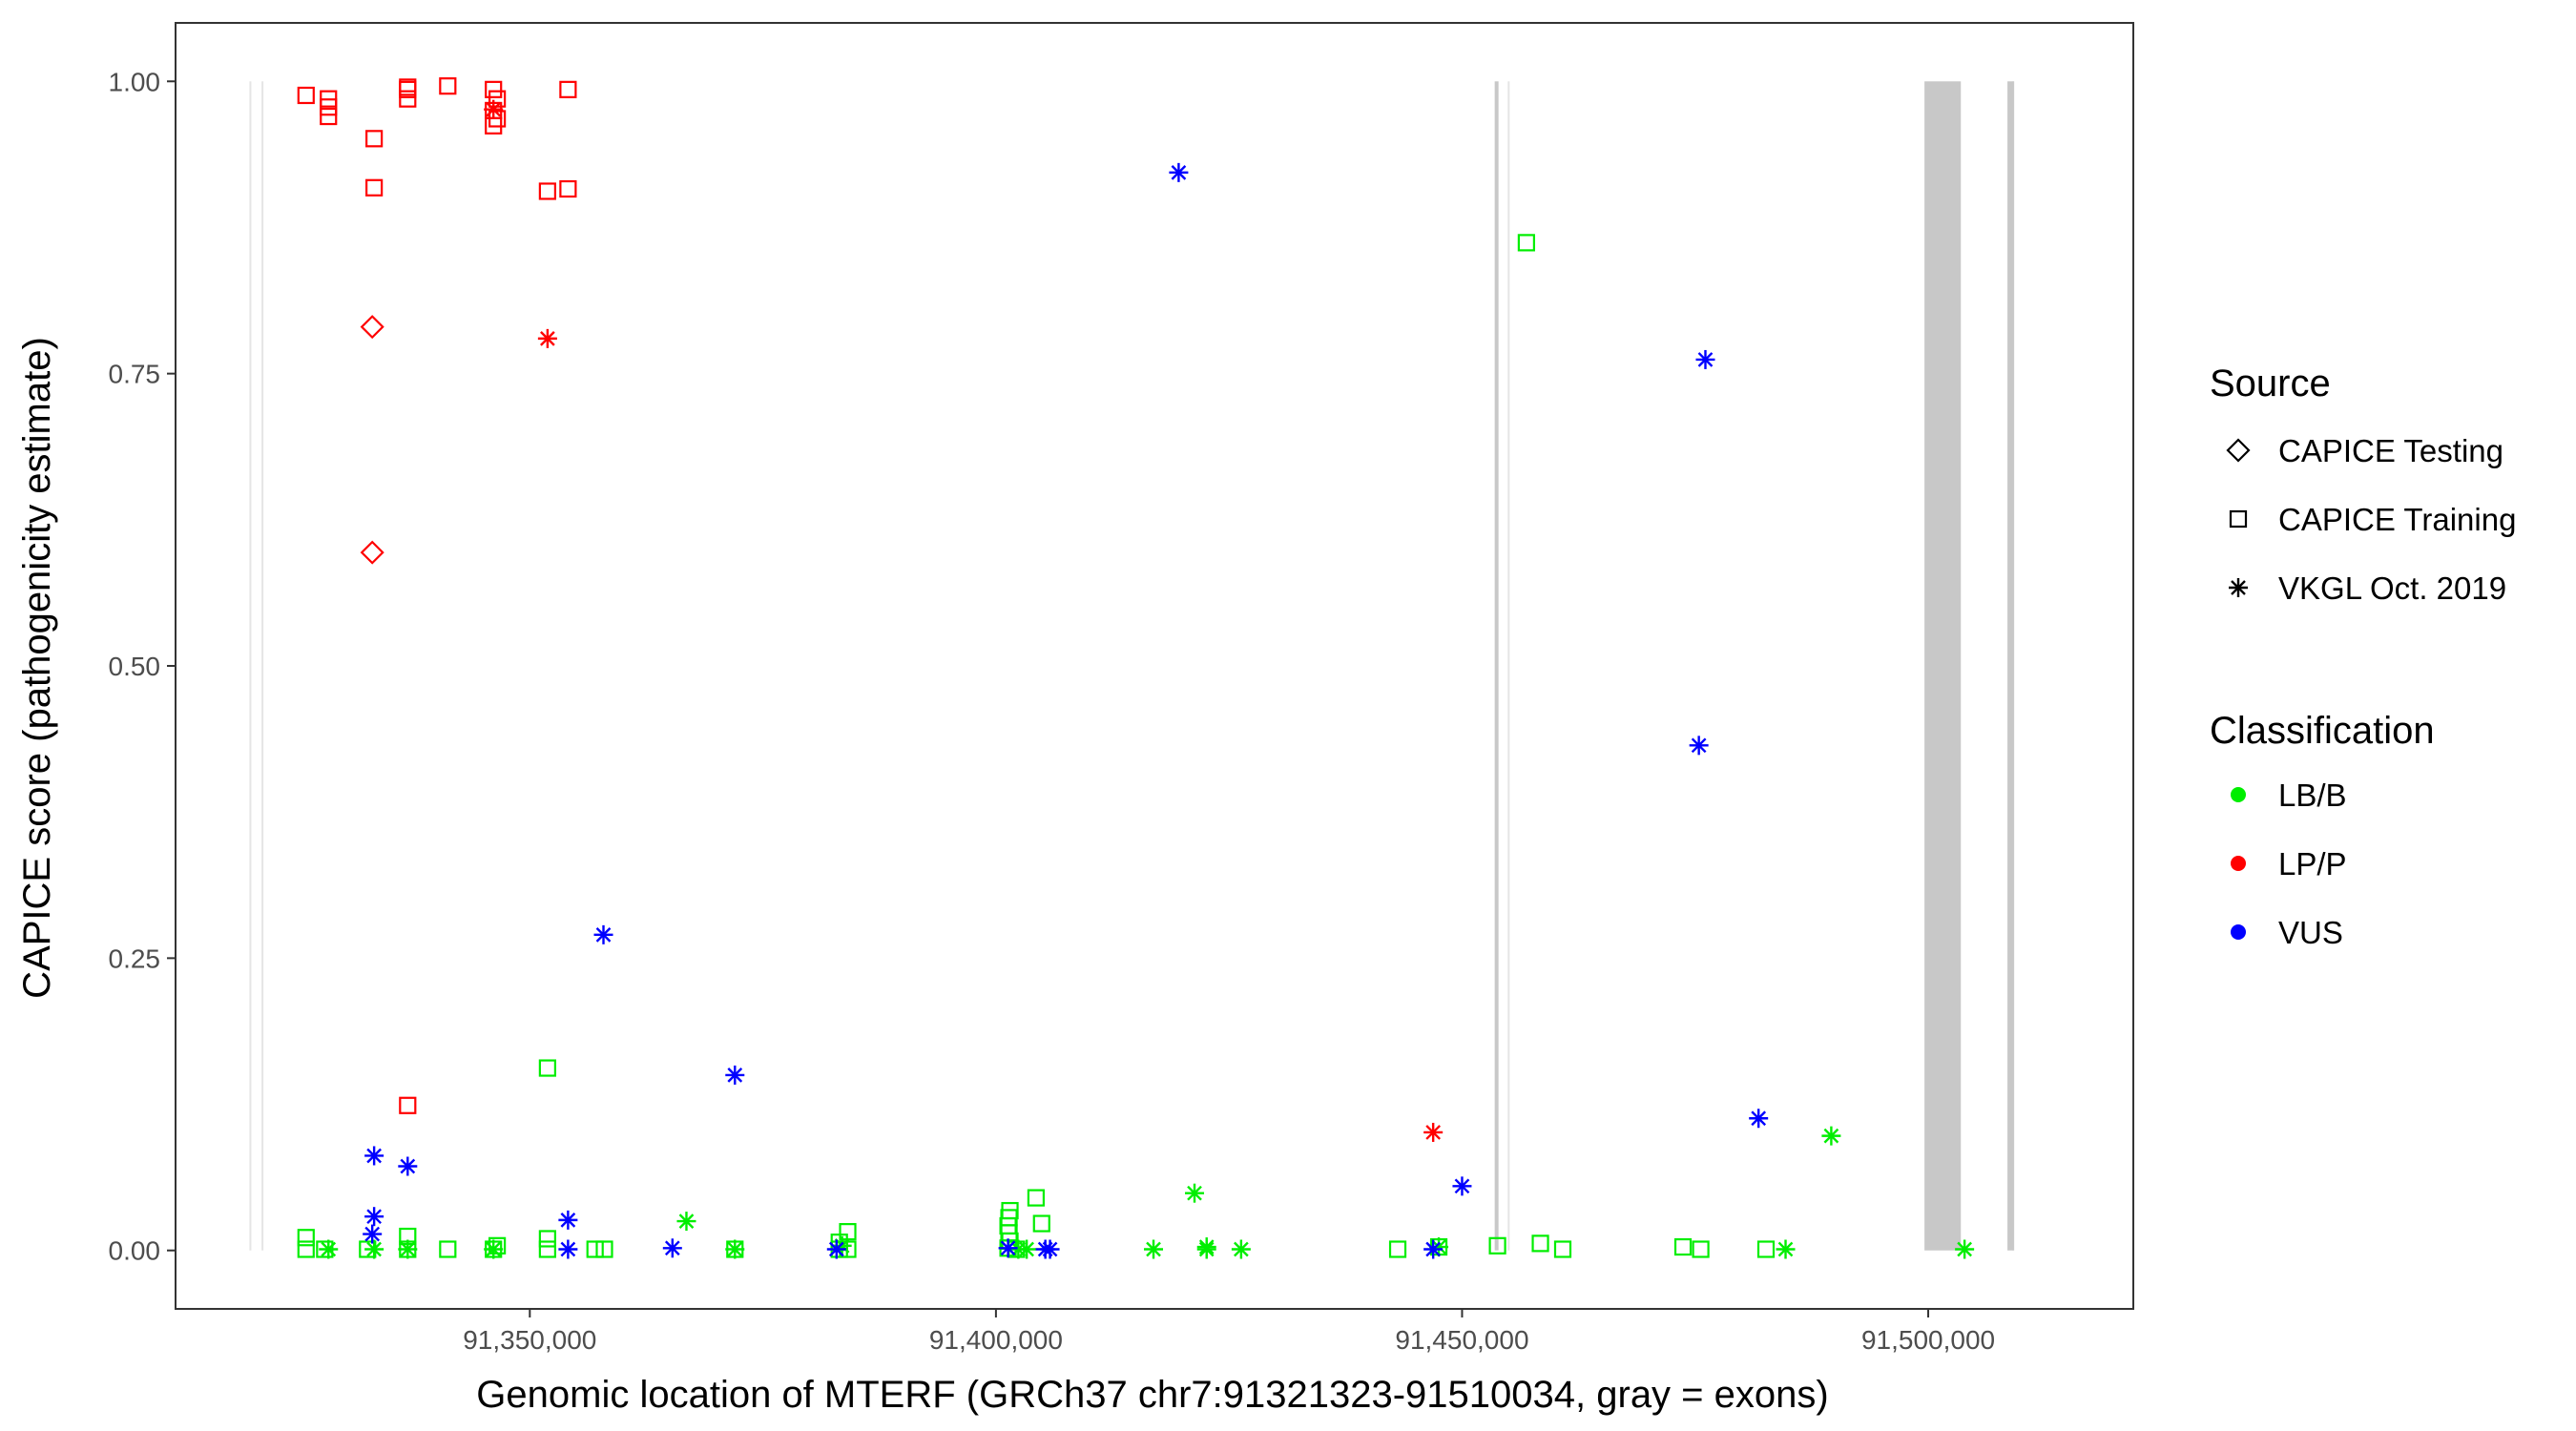  What do you see at coordinates (37, 668) in the screenshot?
I see `y-axis-title: CAPICE score (pathogenicity estimate)` at bounding box center [37, 668].